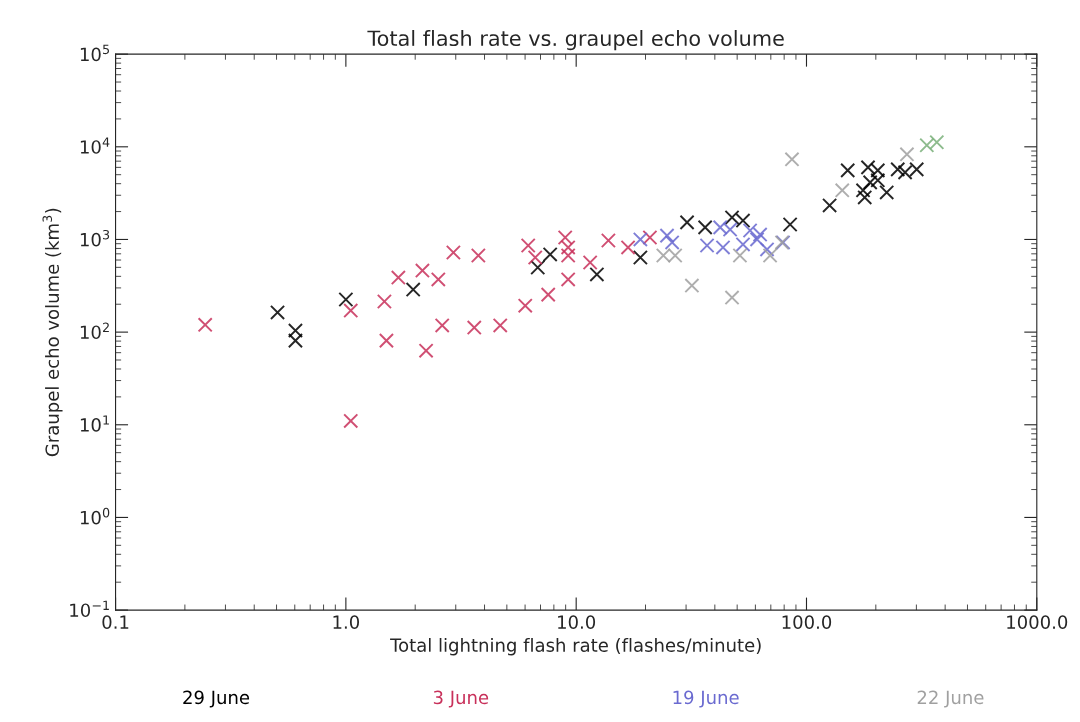 Image resolution: width=1080 pixels, height=722 pixels. Describe the element at coordinates (95, 238) in the screenshot. I see `y-tick-label: 10$^{3}$` at that location.